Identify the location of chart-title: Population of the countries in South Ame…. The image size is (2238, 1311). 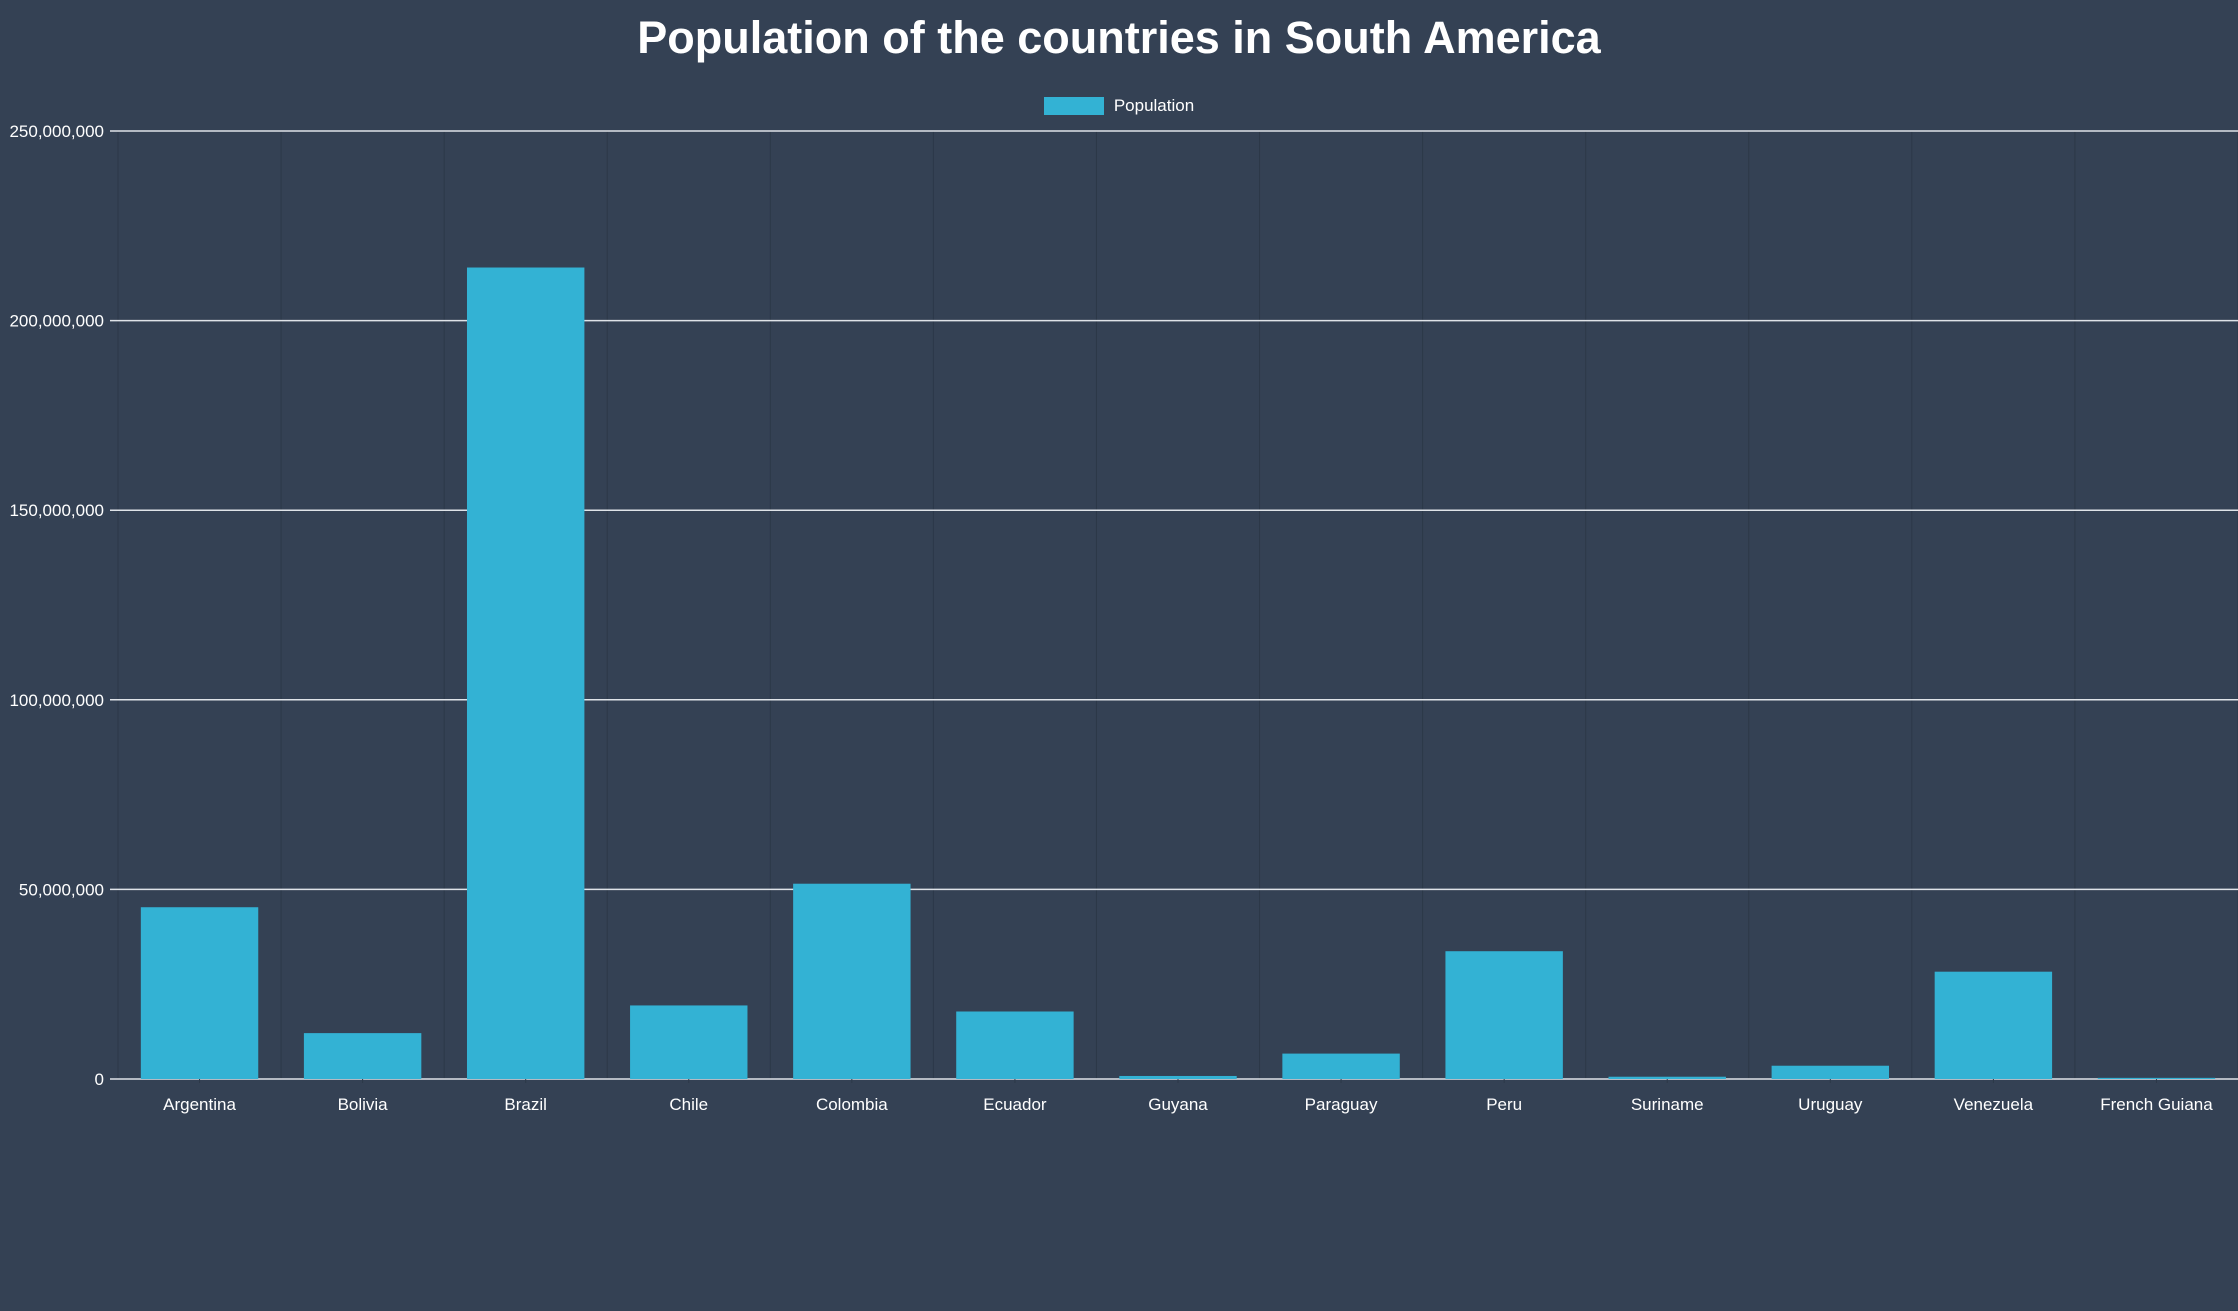
(1119, 37).